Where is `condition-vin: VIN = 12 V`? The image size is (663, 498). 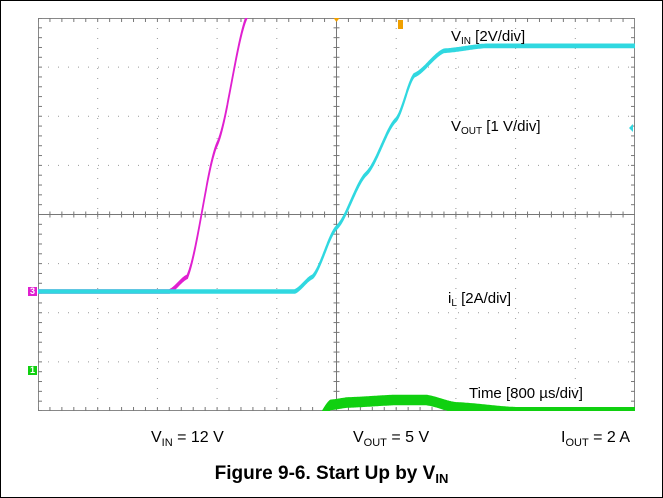
condition-vin: VIN = 12 V is located at coordinates (187, 439).